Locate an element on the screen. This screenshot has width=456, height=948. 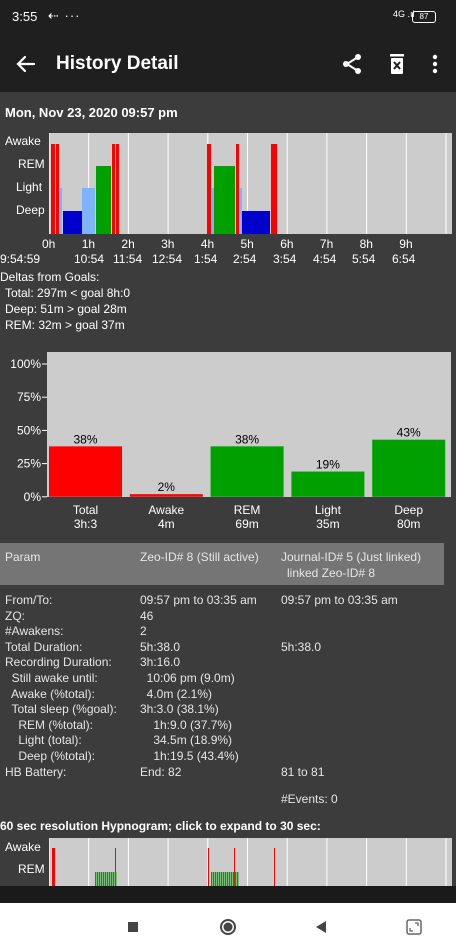
recents-icon is located at coordinates (133, 927).